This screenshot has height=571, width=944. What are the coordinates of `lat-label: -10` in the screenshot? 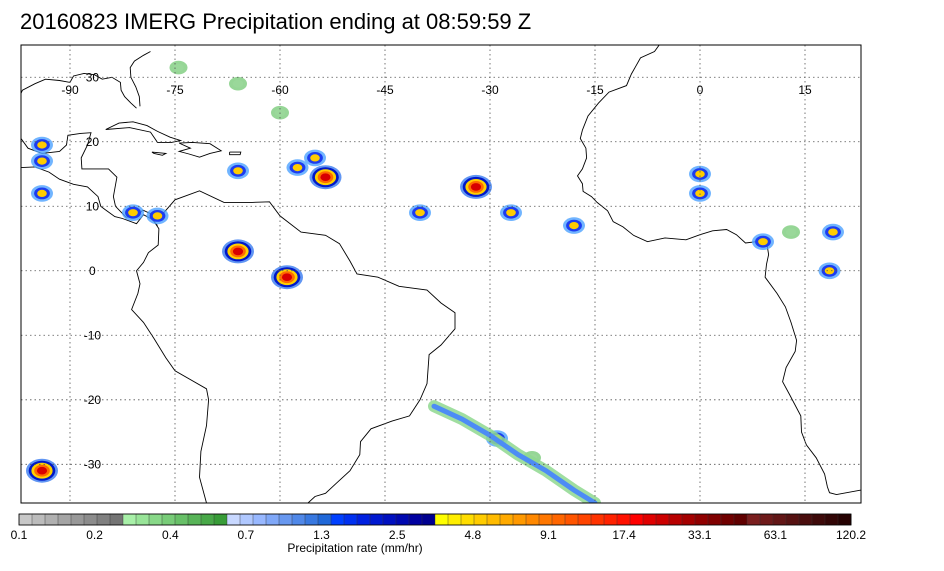 It's located at (93, 335).